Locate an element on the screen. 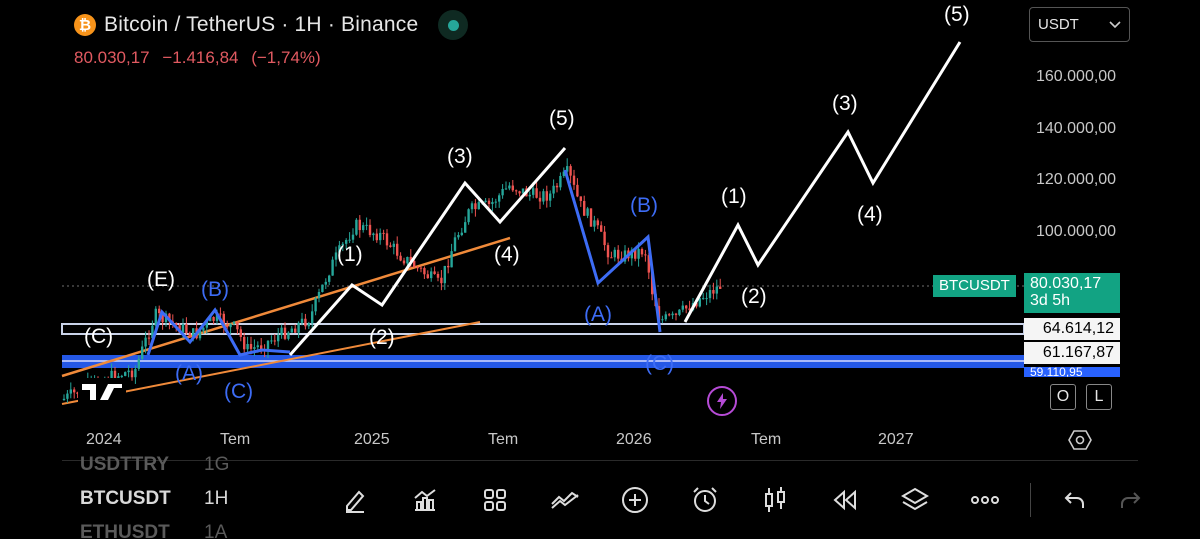  price-change-percent: (−1,74%) is located at coordinates (286, 57).